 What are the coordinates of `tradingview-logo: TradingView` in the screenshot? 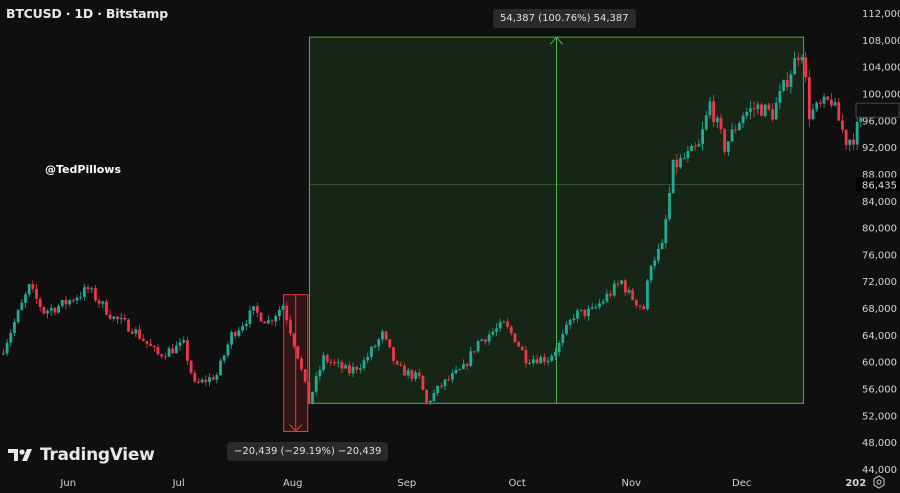 It's located at (81, 455).